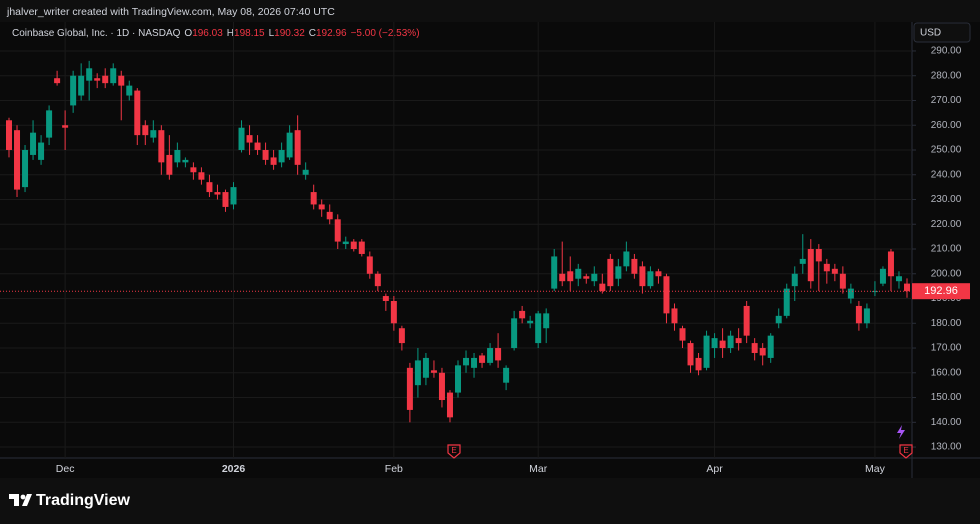  Describe the element at coordinates (875, 469) in the screenshot. I see `x-tick-label: May` at that location.